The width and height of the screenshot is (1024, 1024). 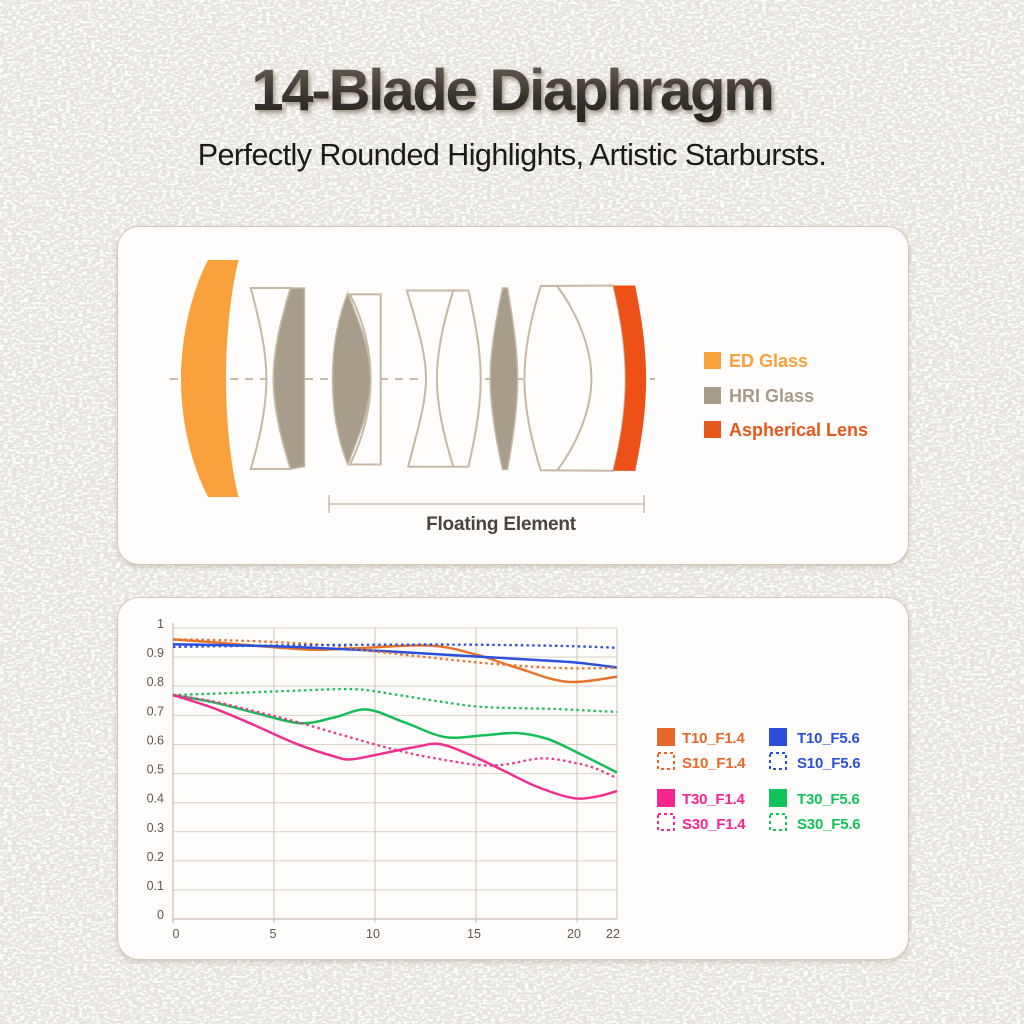 What do you see at coordinates (798, 430) in the screenshot?
I see `svg-text: Aspherical Lens` at bounding box center [798, 430].